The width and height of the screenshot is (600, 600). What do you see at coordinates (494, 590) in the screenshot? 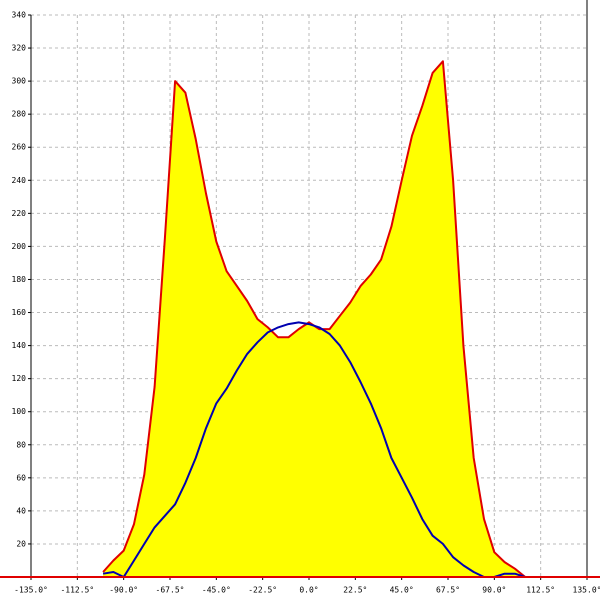
I see `x-tick-label: 90.0°` at bounding box center [494, 590].